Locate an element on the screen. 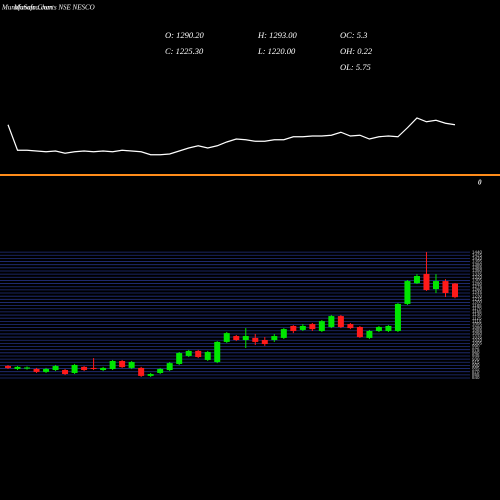 This screenshot has width=500, height=500. stat: H: 1293.00 is located at coordinates (277, 35).